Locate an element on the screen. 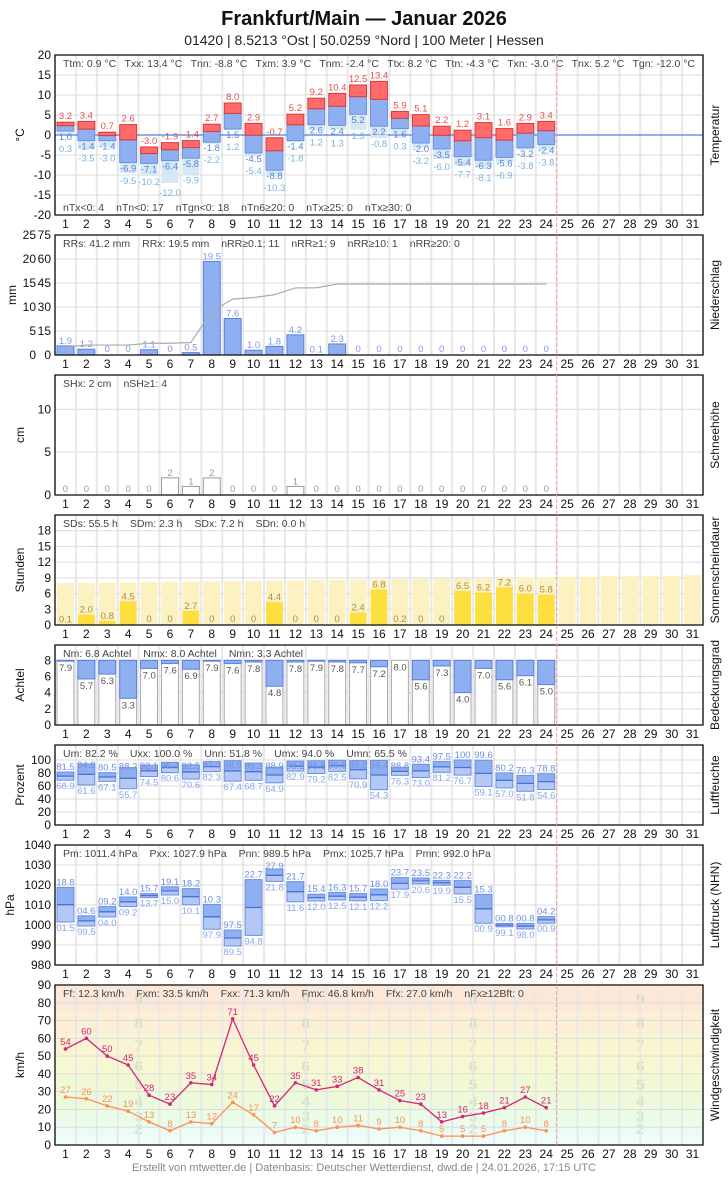 The image size is (728, 1180). x-tick-label: 25 is located at coordinates (567, 974).